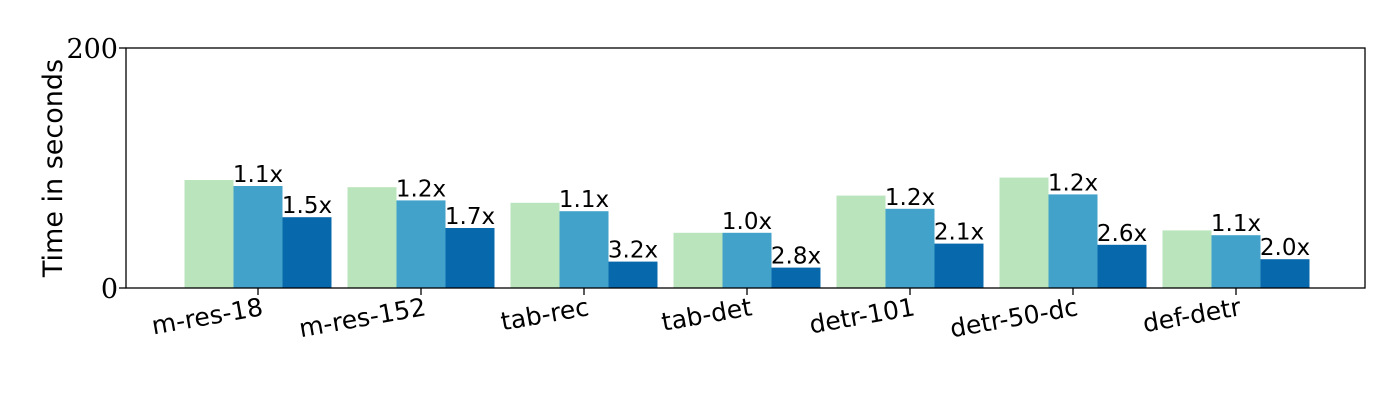  Describe the element at coordinates (421, 244) in the screenshot. I see `bar-m-res-152-s2` at that location.